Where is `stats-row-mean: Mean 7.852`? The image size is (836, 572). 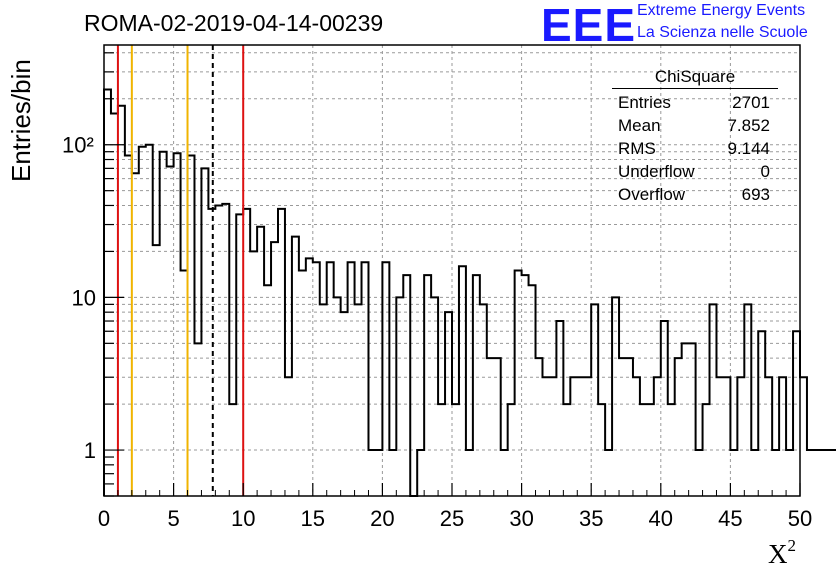 stats-row-mean: Mean 7.852 is located at coordinates (695, 125).